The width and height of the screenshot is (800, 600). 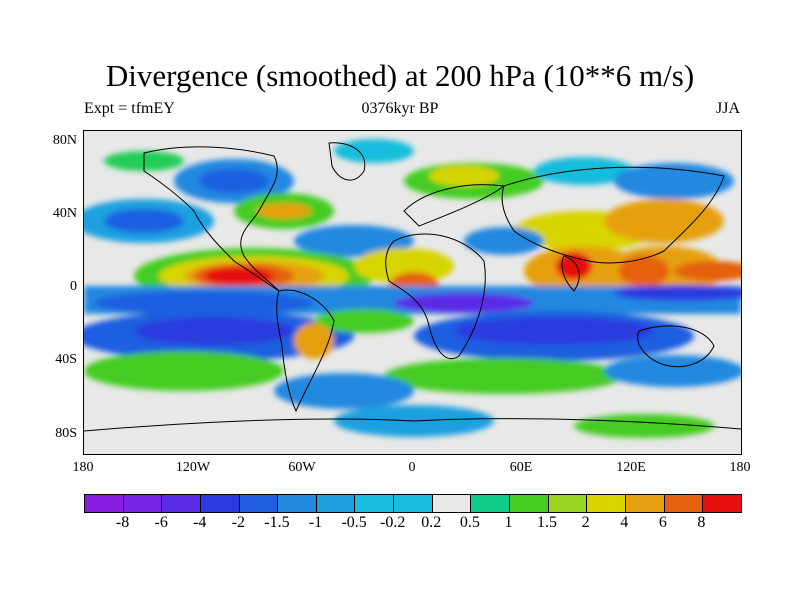 I want to click on period-label: 0376kyr BP, so click(x=400, y=108).